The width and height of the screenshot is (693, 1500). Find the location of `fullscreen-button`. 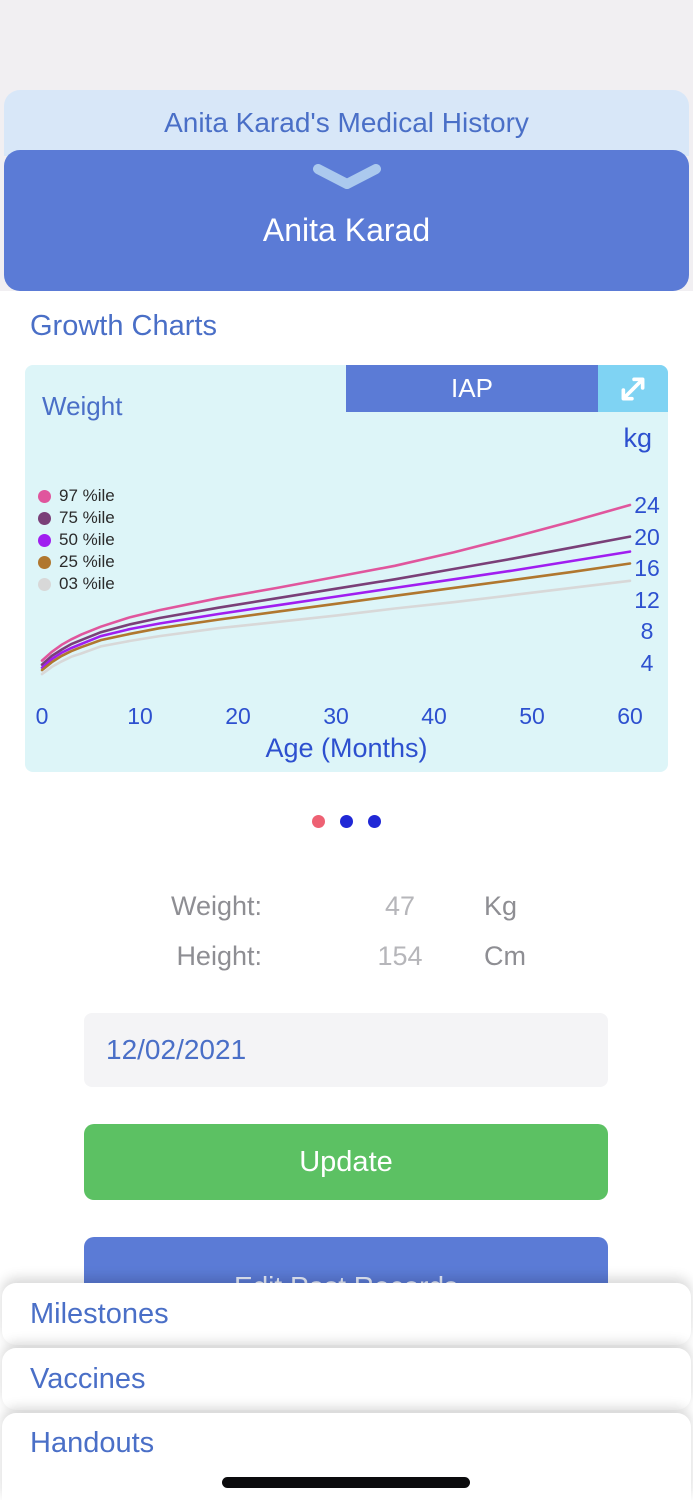

fullscreen-button is located at coordinates (633, 388).